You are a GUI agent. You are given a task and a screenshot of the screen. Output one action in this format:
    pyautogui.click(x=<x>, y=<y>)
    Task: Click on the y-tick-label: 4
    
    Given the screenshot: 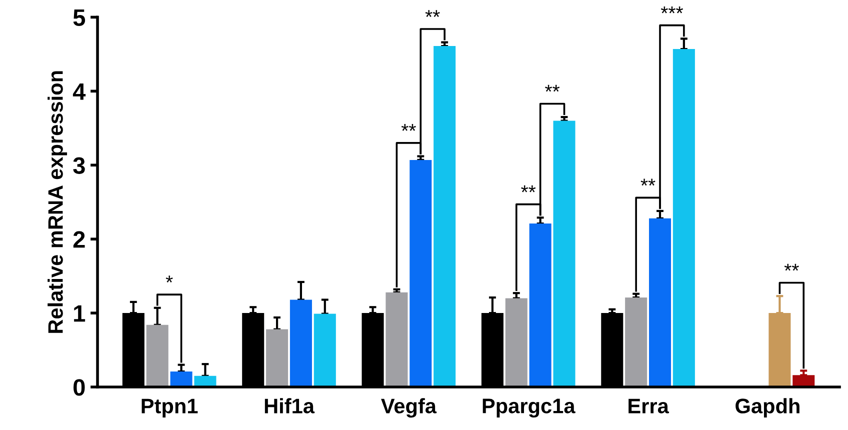 What is the action you would take?
    pyautogui.click(x=79, y=91)
    